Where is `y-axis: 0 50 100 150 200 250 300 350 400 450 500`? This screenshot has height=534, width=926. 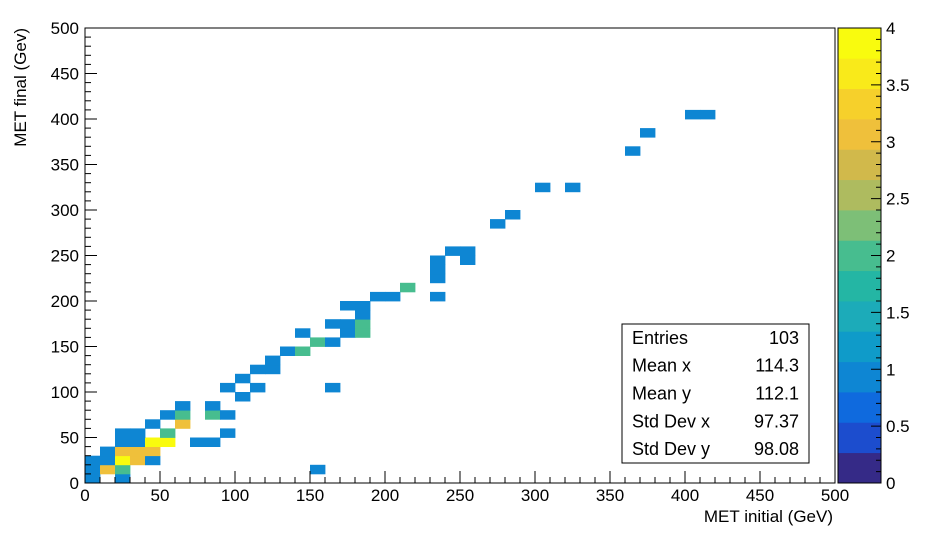
y-axis: 0 50 100 150 200 250 300 350 400 450 500 is located at coordinates (74, 256).